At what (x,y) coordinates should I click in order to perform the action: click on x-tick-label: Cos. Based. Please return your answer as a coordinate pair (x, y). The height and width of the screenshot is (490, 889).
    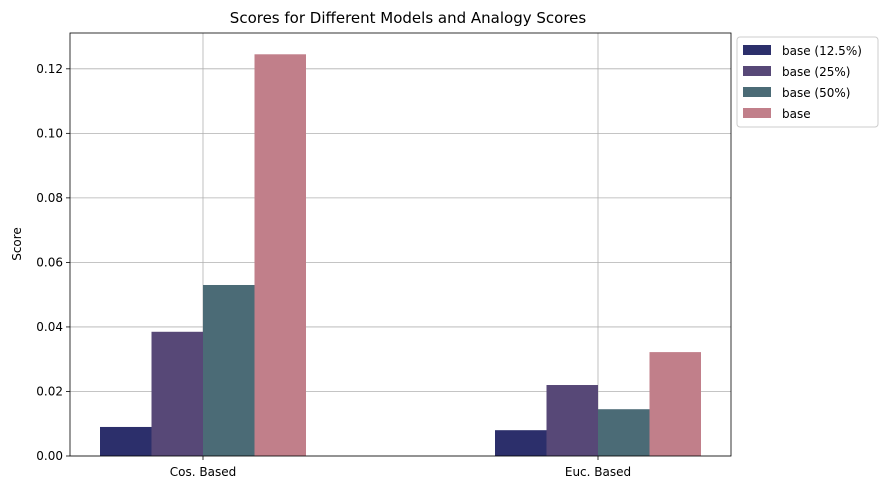
    Looking at the image, I should click on (203, 472).